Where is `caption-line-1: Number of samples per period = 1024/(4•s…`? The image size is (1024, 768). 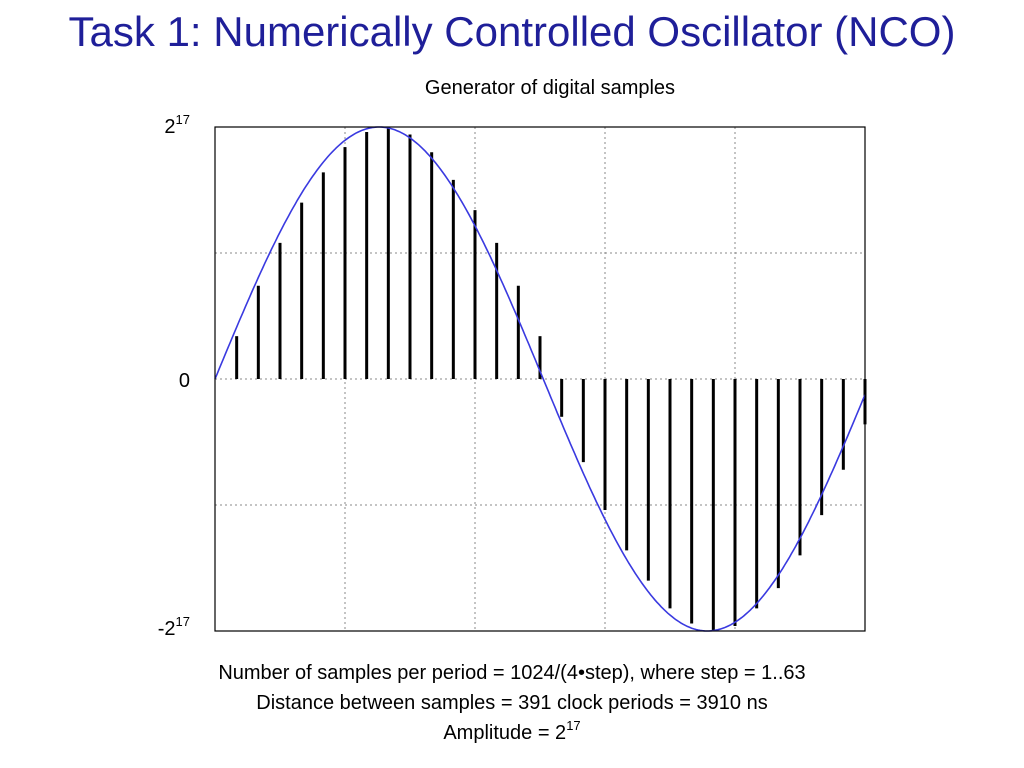 caption-line-1: Number of samples per period = 1024/(4•s… is located at coordinates (512, 673).